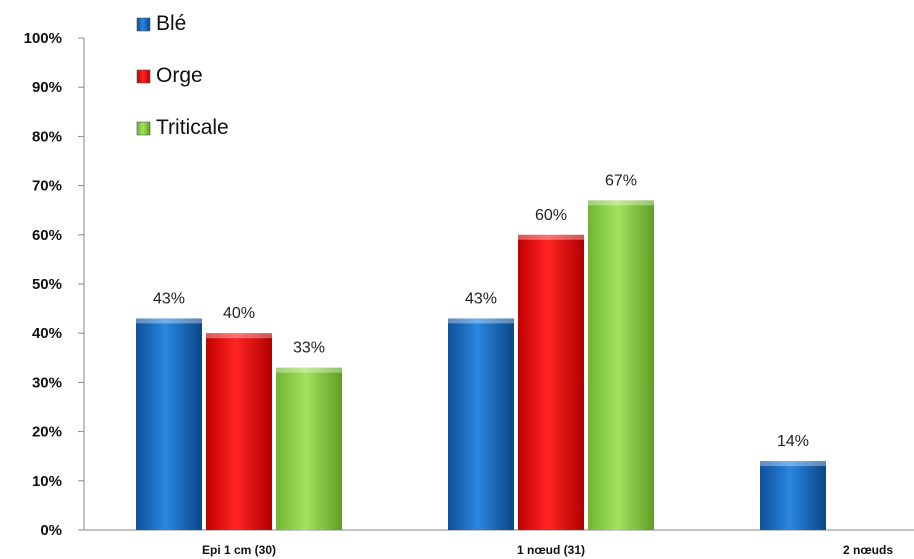  I want to click on y-tick-label: 30%, so click(47, 382).